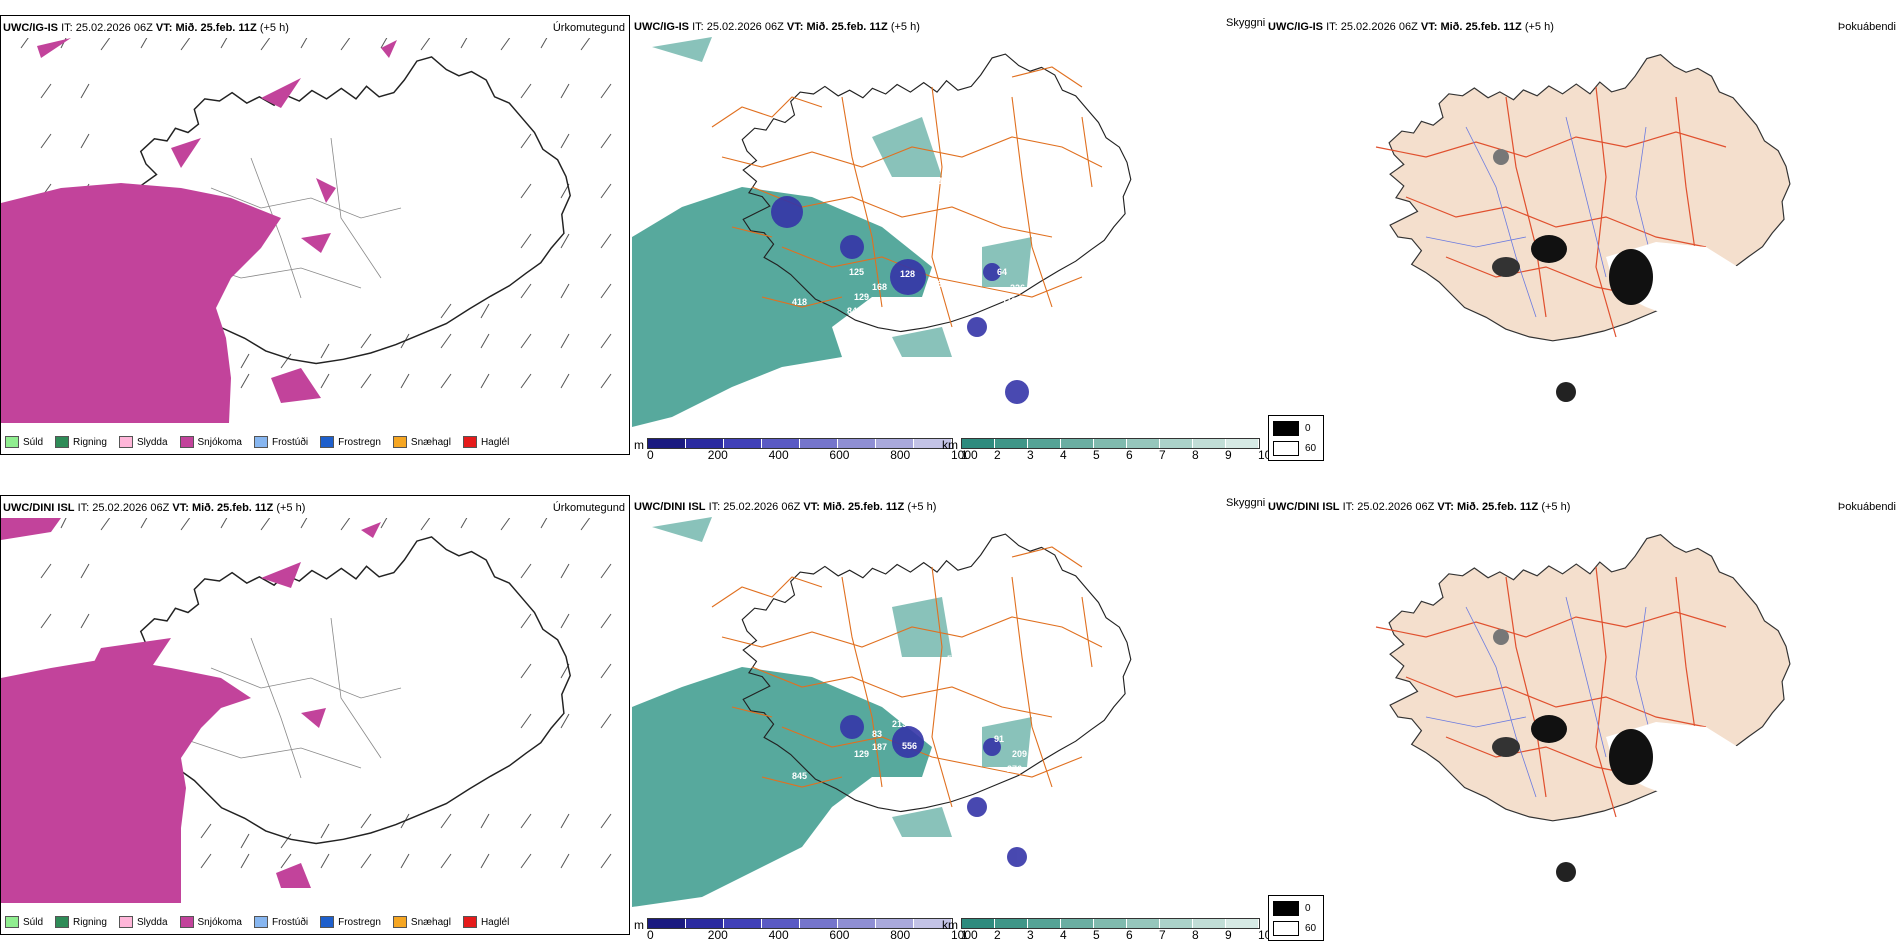 The width and height of the screenshot is (1900, 950). Describe the element at coordinates (806, 930) in the screenshot. I see `ceiling-colorbar: m 0 200 400 600 800 1000` at that location.